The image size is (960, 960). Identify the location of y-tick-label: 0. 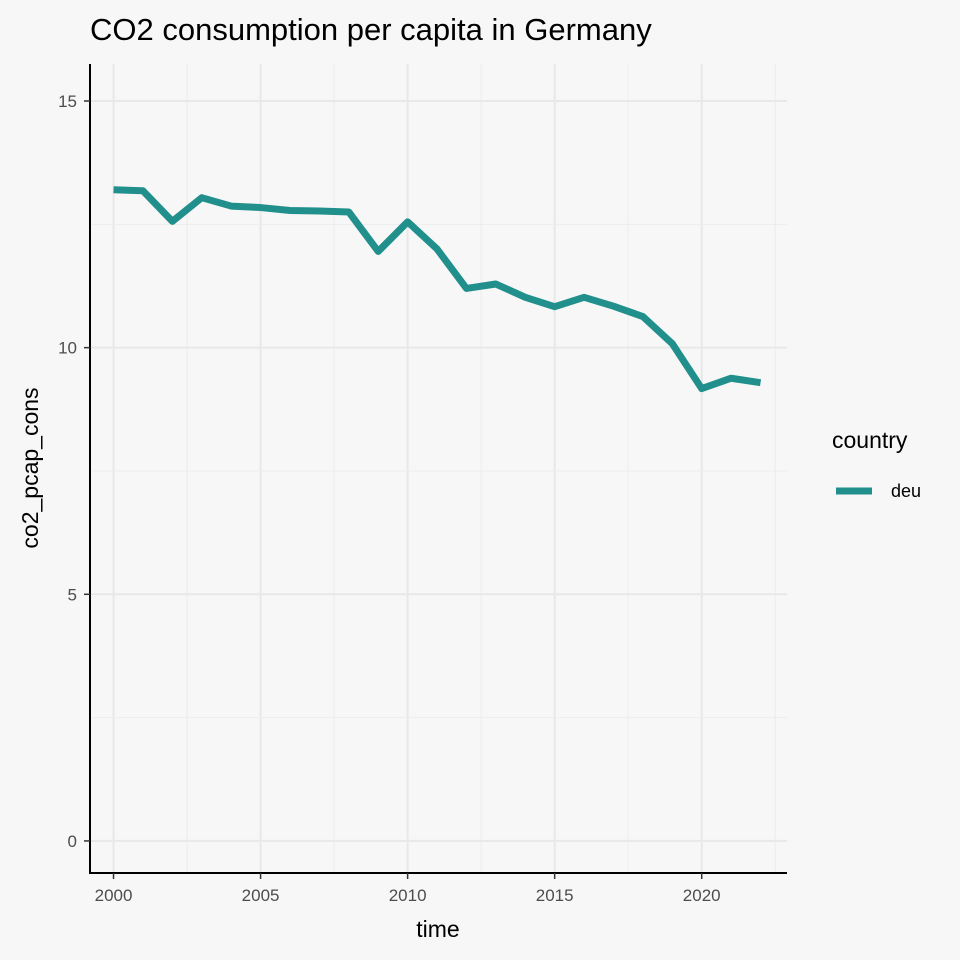
(72, 841).